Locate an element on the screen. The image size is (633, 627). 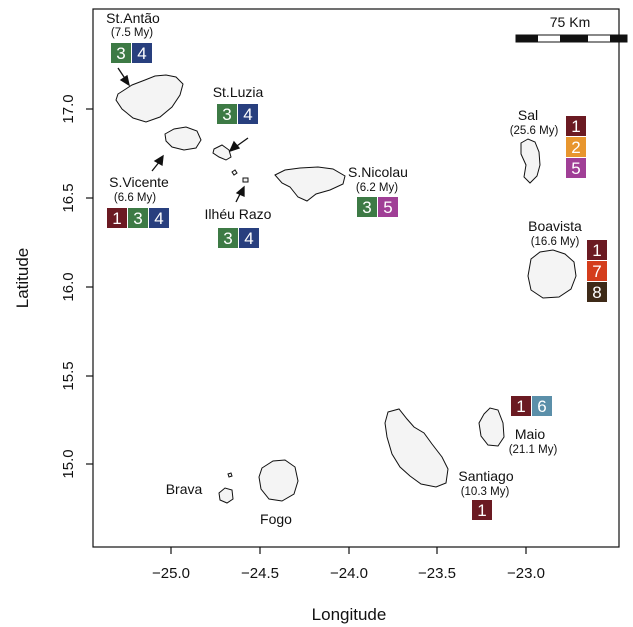
y-tick-label: 16.5 is located at coordinates (68, 197).